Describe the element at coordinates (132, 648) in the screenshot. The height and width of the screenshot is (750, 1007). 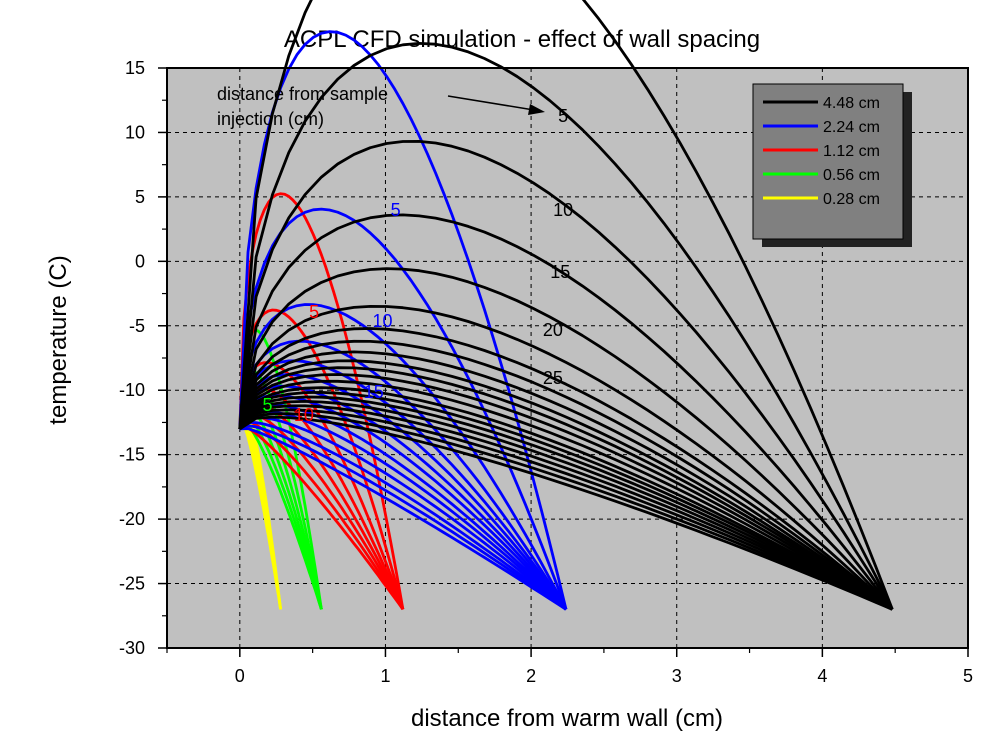
I see `y-tick-label: -30` at that location.